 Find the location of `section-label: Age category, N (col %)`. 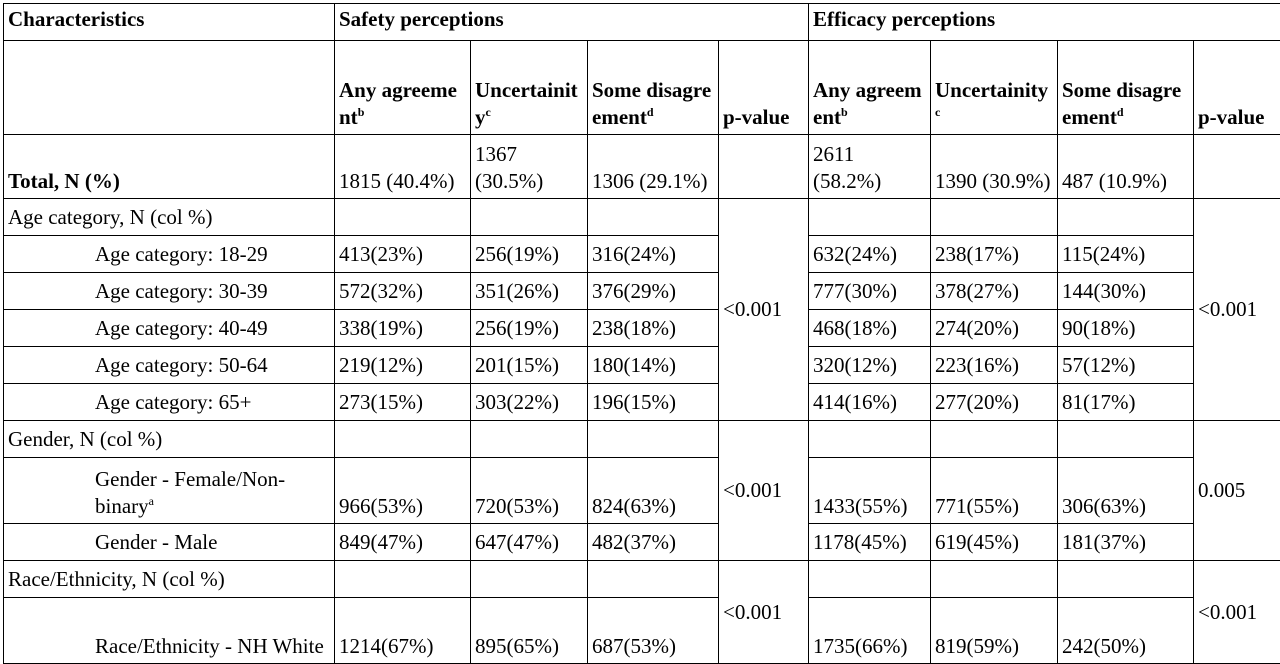

section-label: Age category, N (col %) is located at coordinates (169, 217).